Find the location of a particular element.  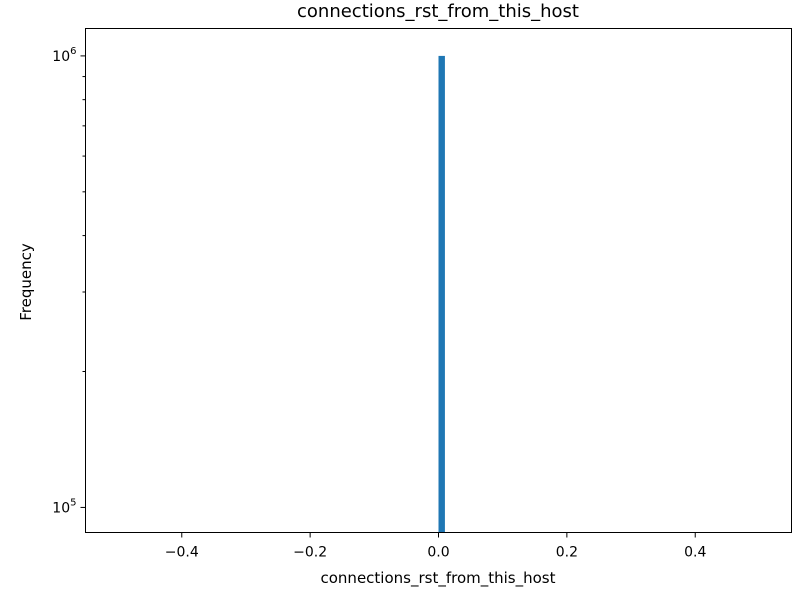

y-axis-label: Frequency is located at coordinates (26, 282).